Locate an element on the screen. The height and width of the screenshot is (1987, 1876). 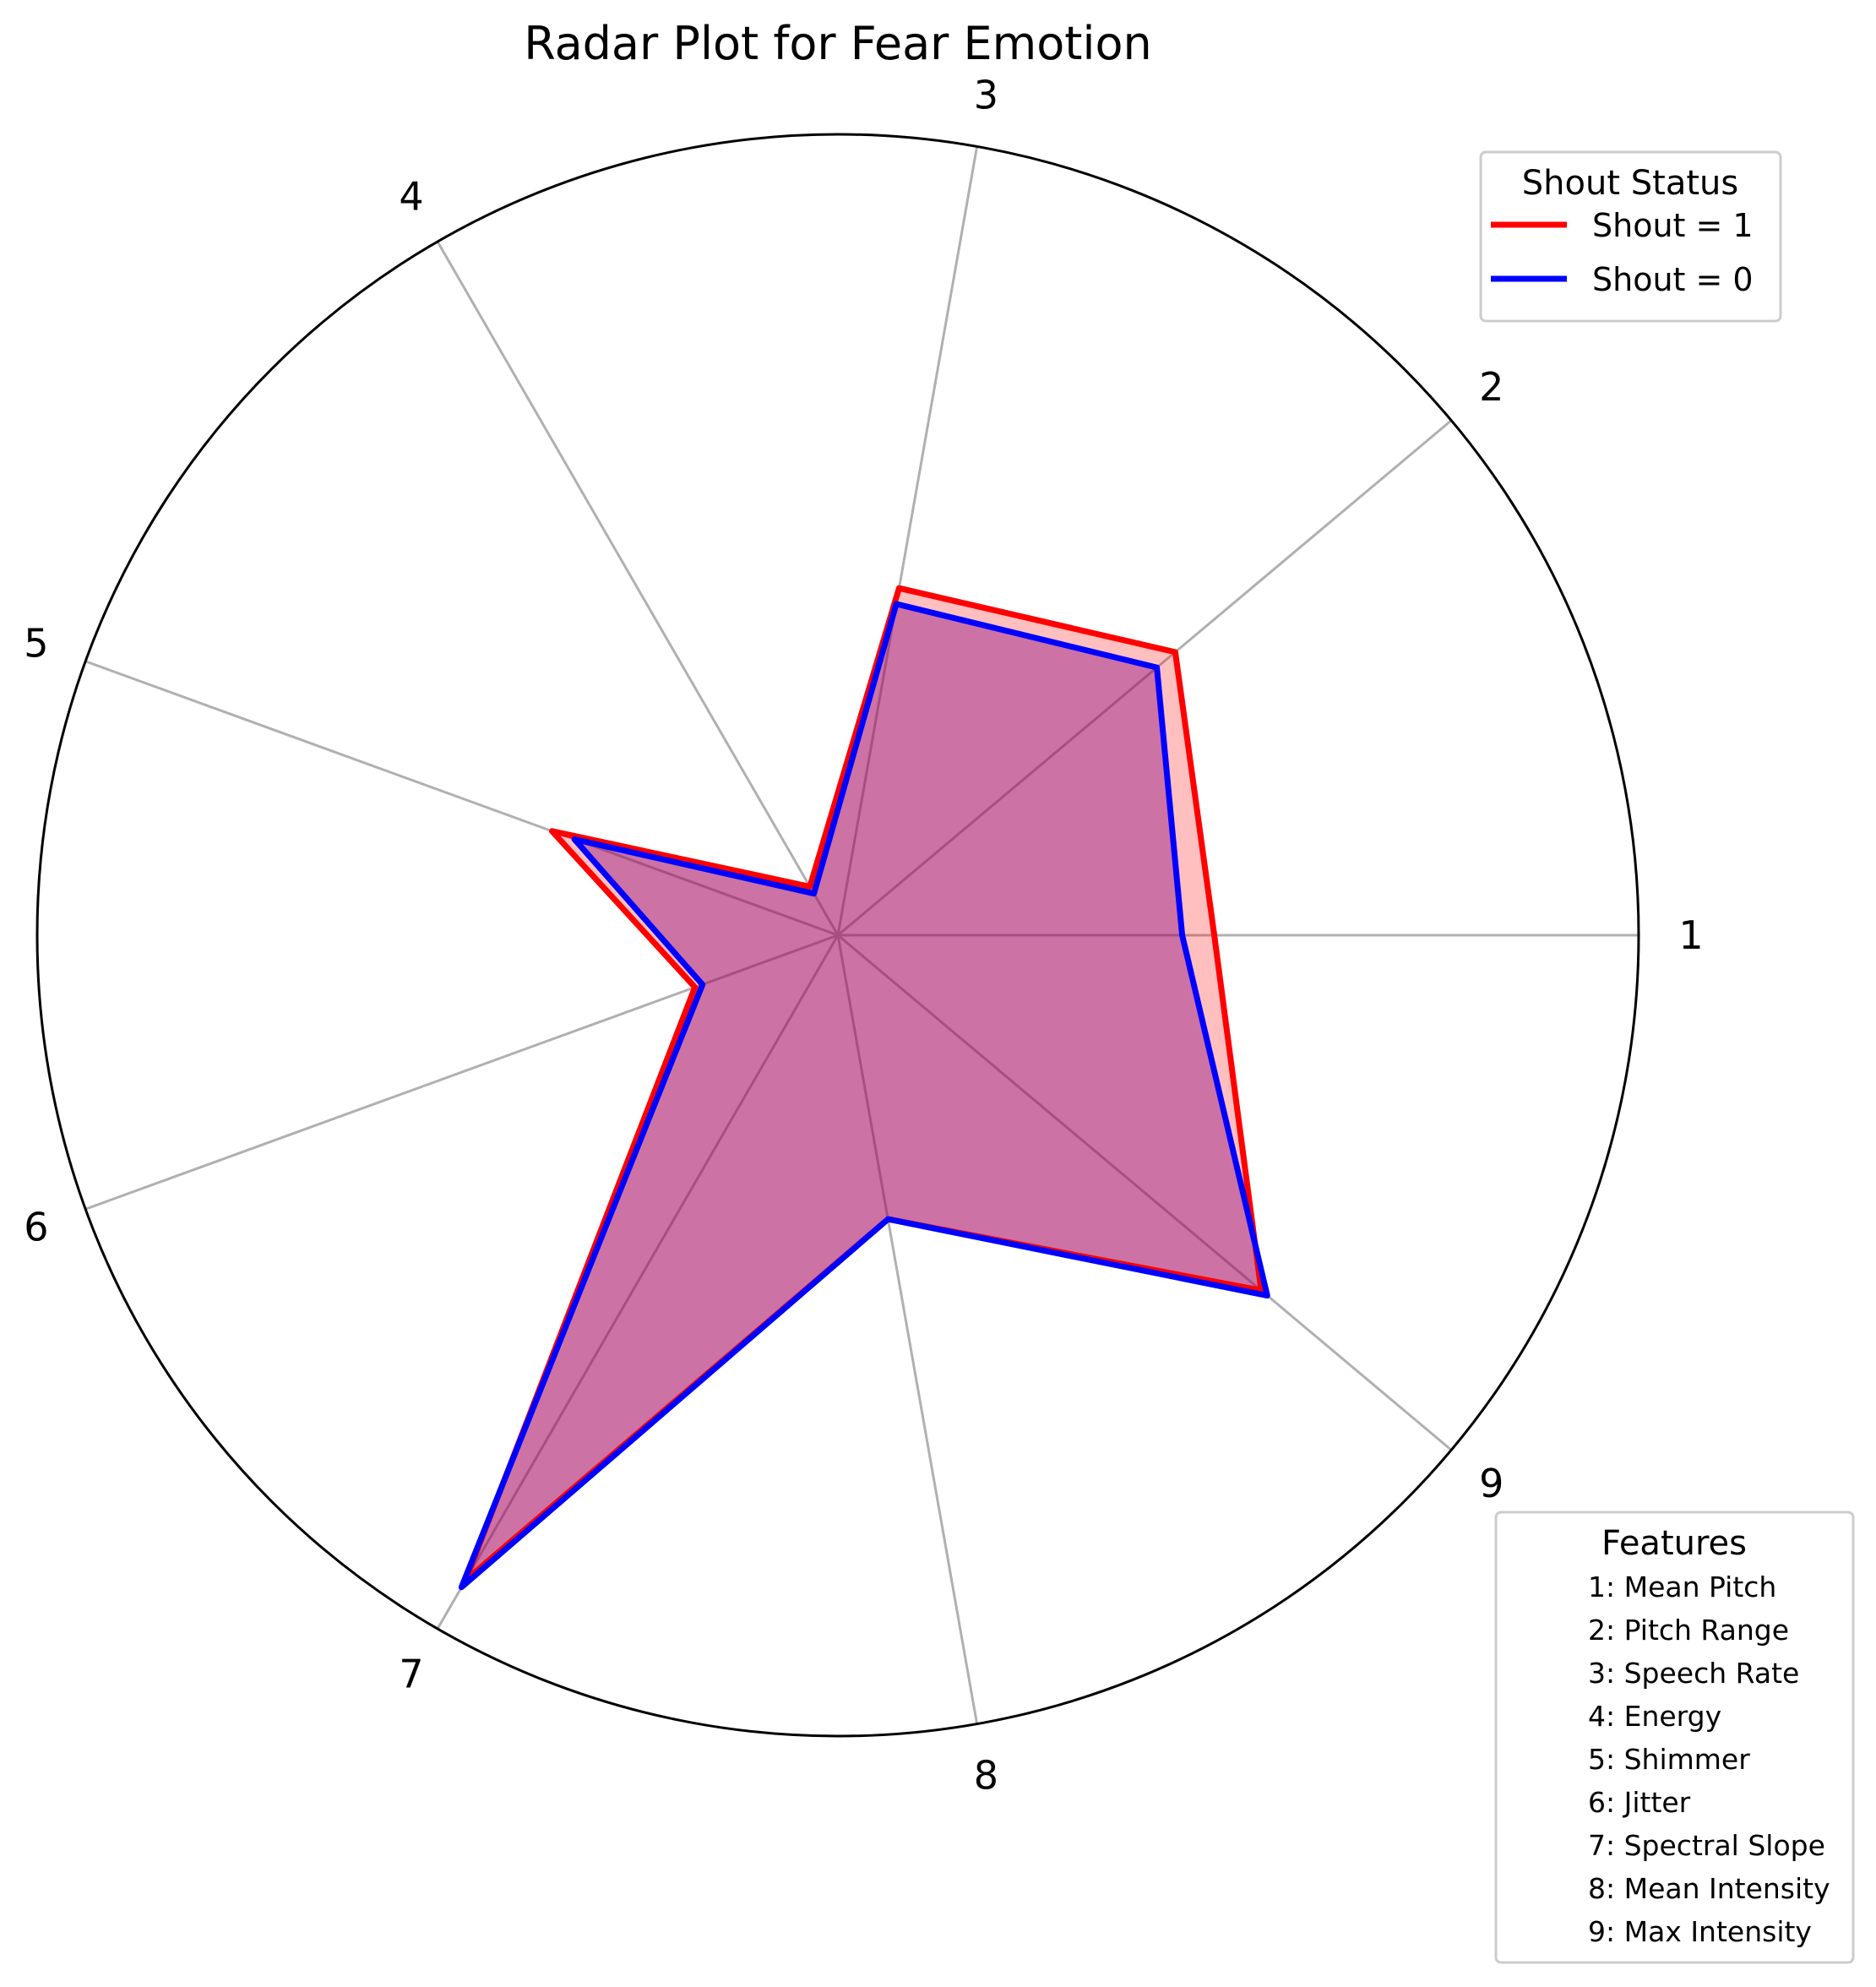
legend-feature-entry-3: 3: Speech Rate is located at coordinates (1693, 1673).